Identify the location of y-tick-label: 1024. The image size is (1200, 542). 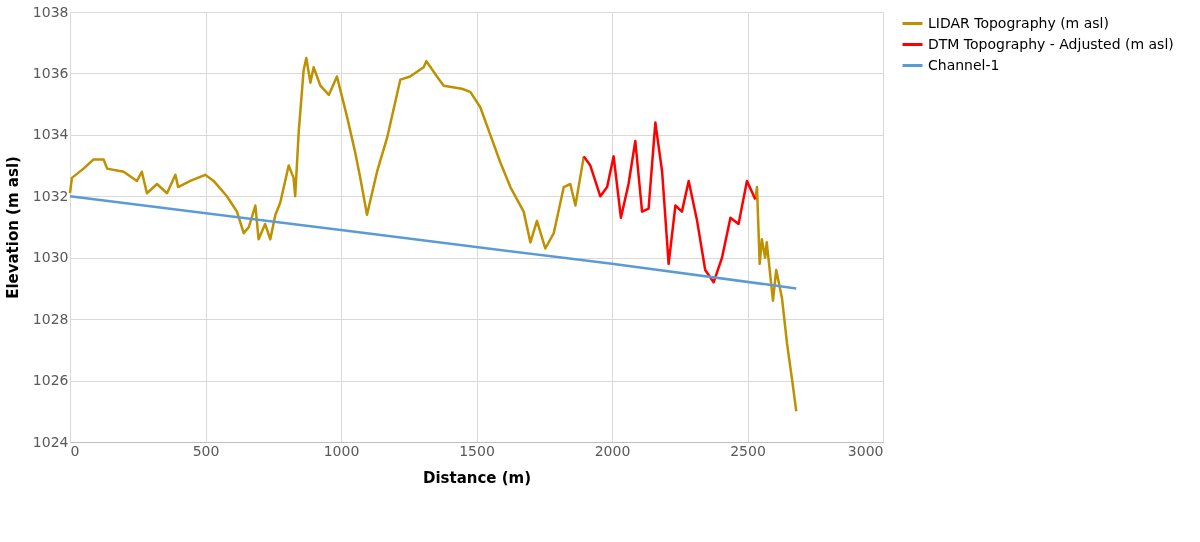
(50, 441).